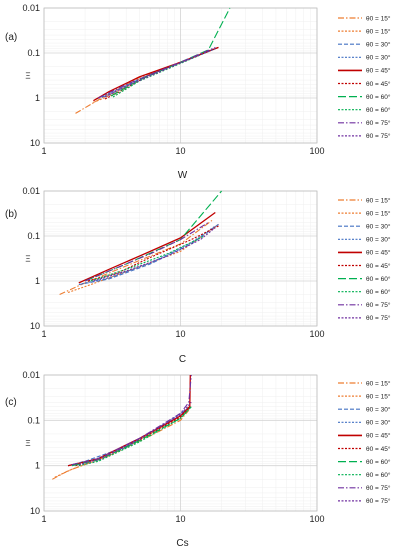 Image resolution: width=414 pixels, height=550 pixels. What do you see at coordinates (11, 402) in the screenshot?
I see `panel-label: (c)` at bounding box center [11, 402].